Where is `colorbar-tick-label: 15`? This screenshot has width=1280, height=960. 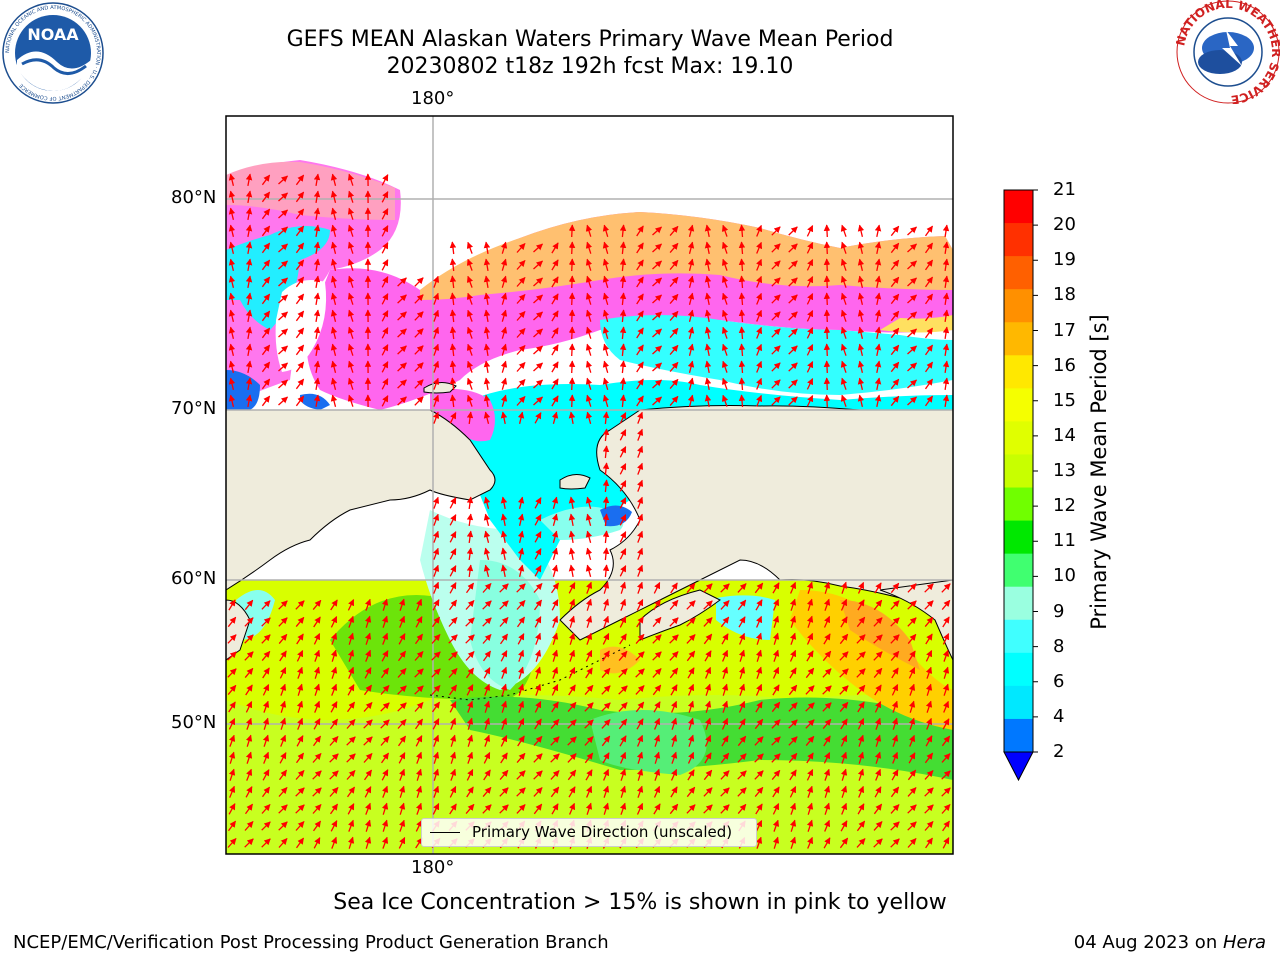
colorbar-tick-label: 15 is located at coordinates (1064, 400).